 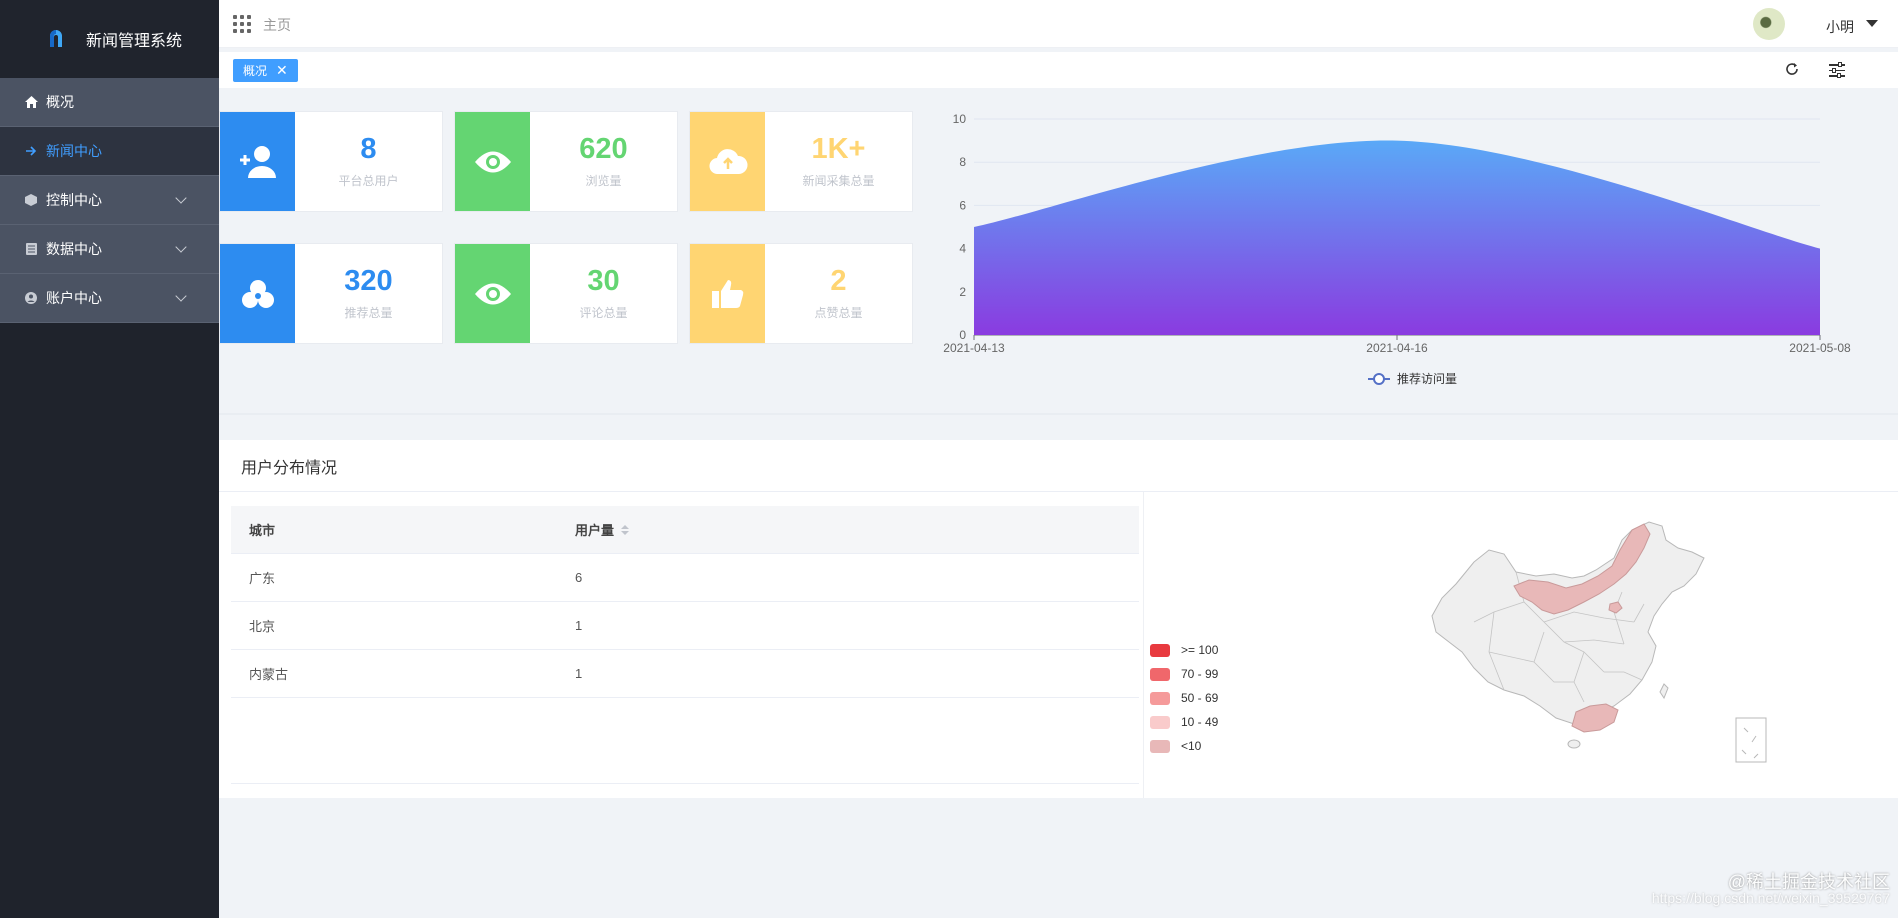 What do you see at coordinates (368, 180) in the screenshot?
I see `stat-label: 平台总用户` at bounding box center [368, 180].